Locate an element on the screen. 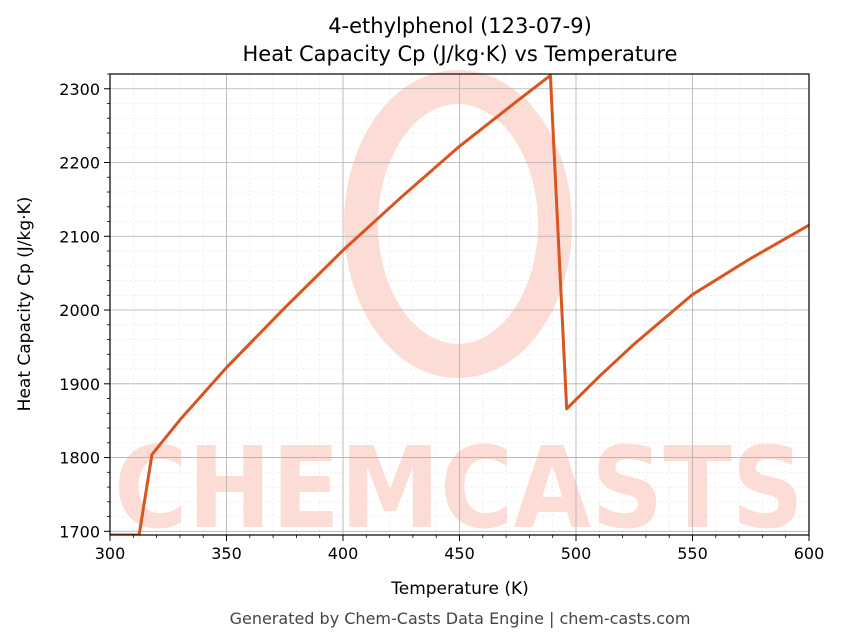 Image resolution: width=843 pixels, height=644 pixels. y-tick-label: 1800 is located at coordinates (79, 458).